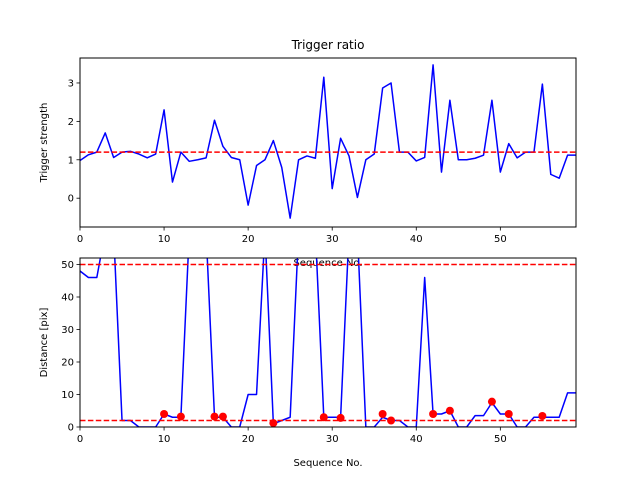  Describe the element at coordinates (71, 83) in the screenshot. I see `y-tick-label: 3` at that location.